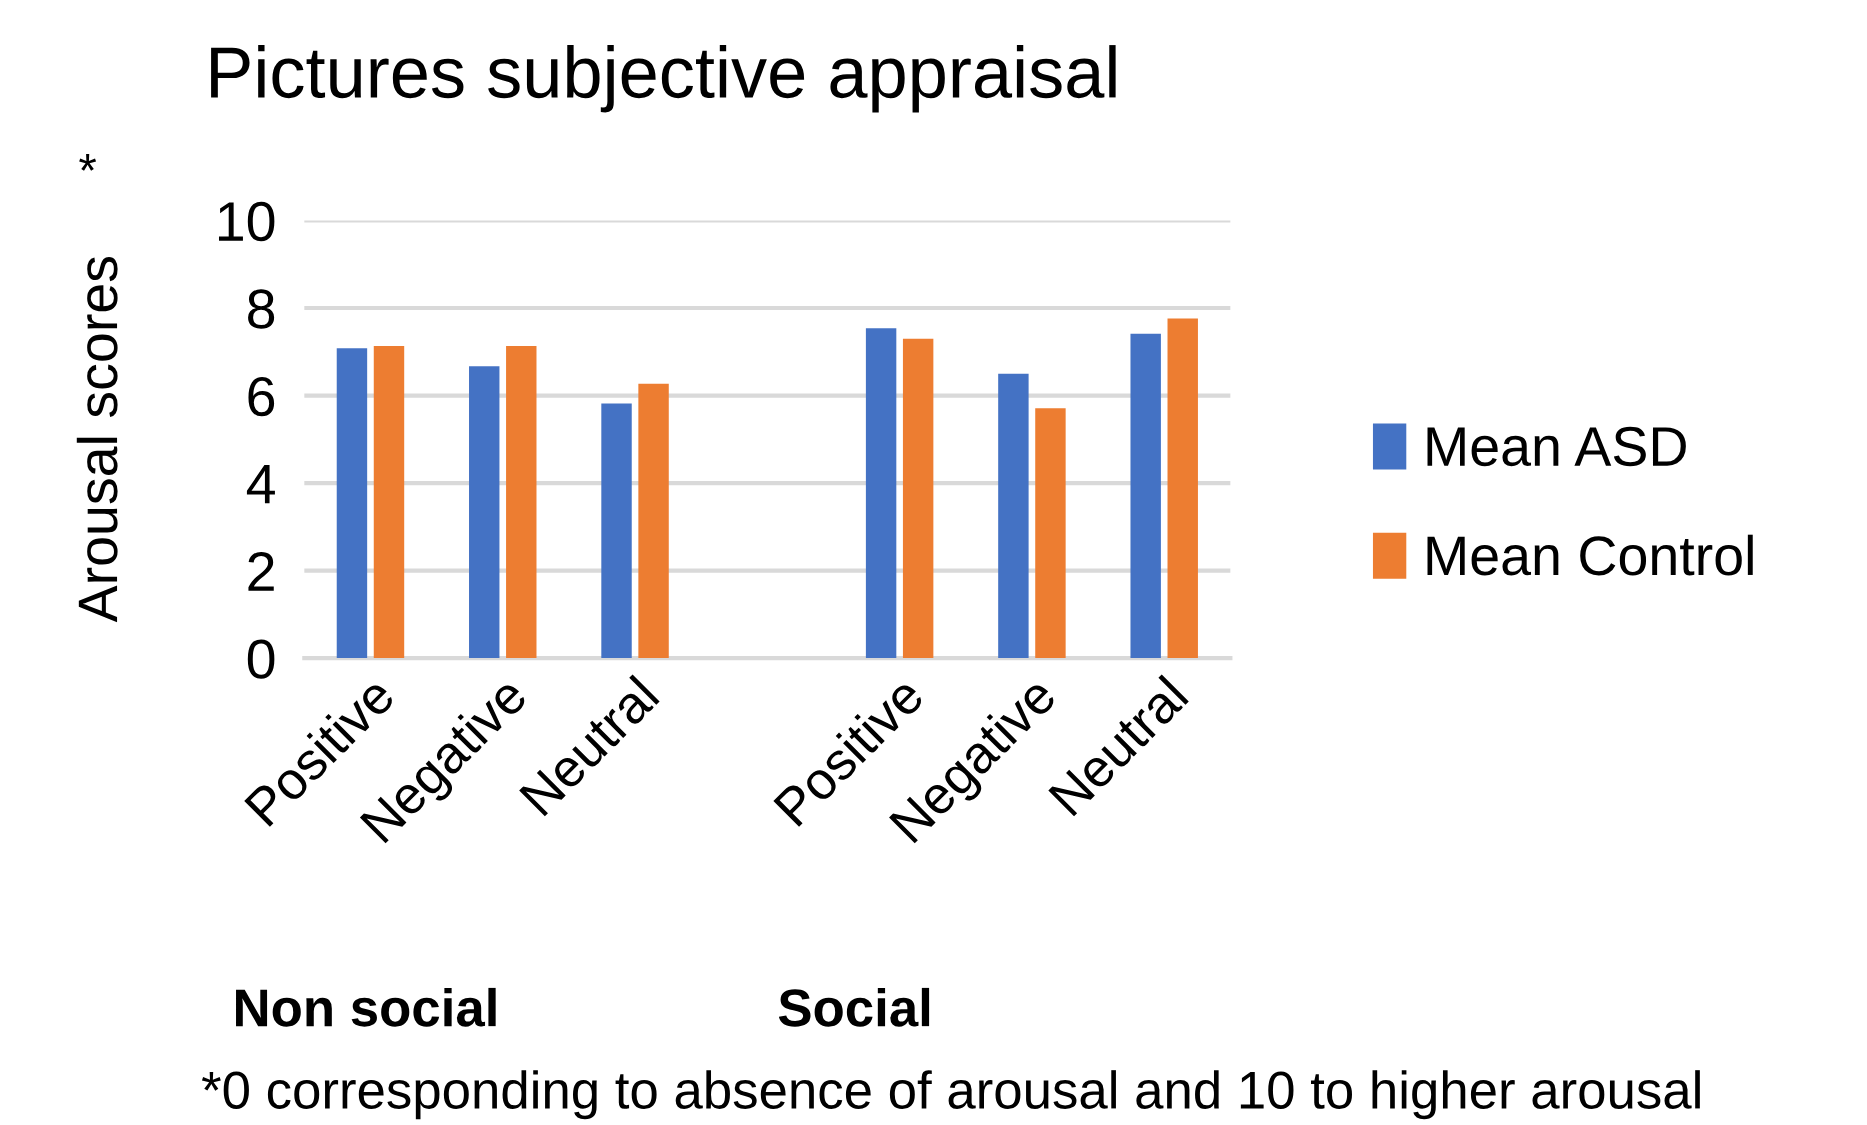  What do you see at coordinates (663, 79) in the screenshot?
I see `chart-title: Pictures subjective appraisal` at bounding box center [663, 79].